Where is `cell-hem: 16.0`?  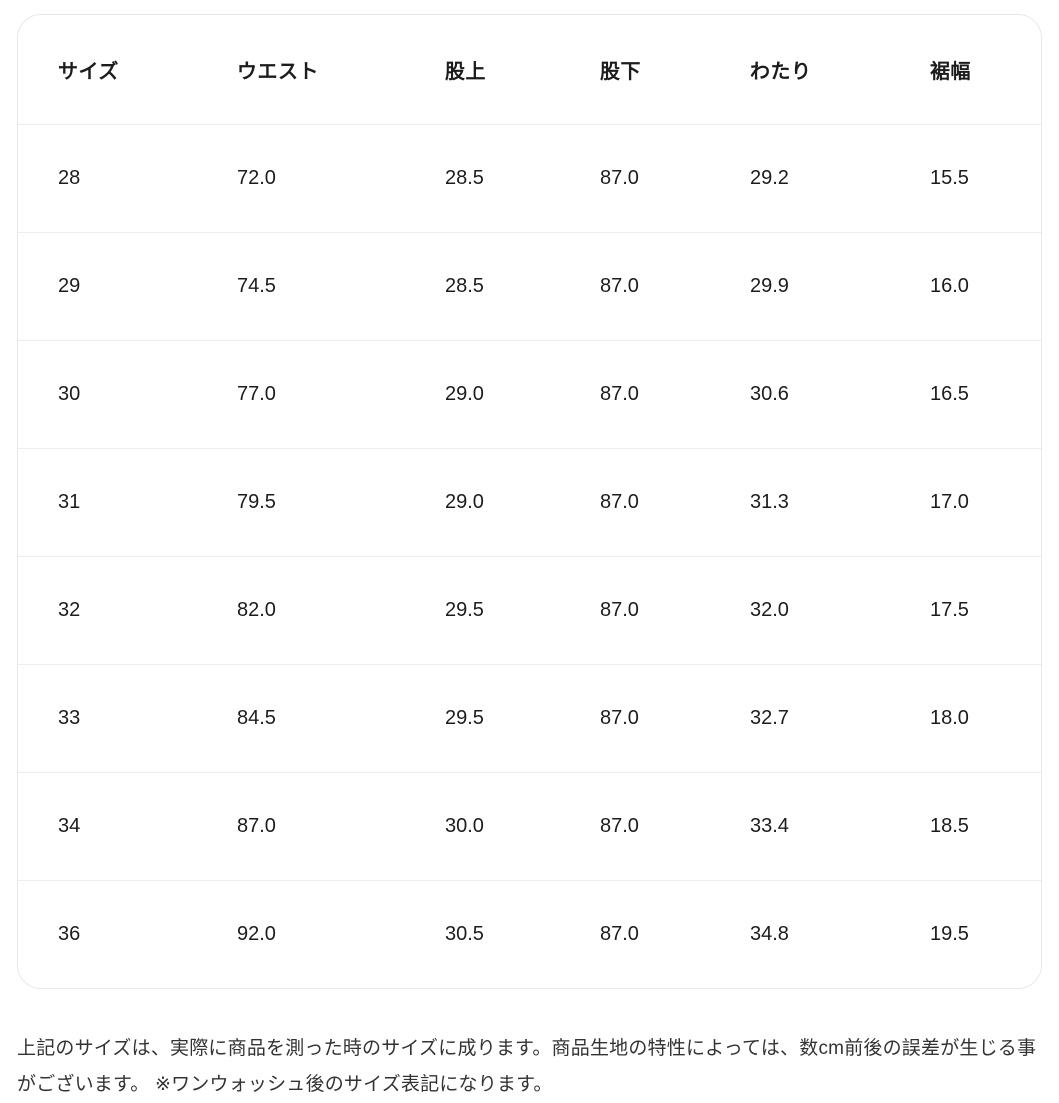 cell-hem: 16.0 is located at coordinates (965, 285).